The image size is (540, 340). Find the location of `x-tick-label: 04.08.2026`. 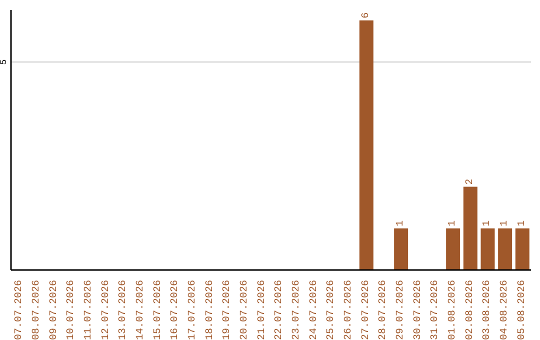

x-tick-label: 04.08.2026 is located at coordinates (505, 310).